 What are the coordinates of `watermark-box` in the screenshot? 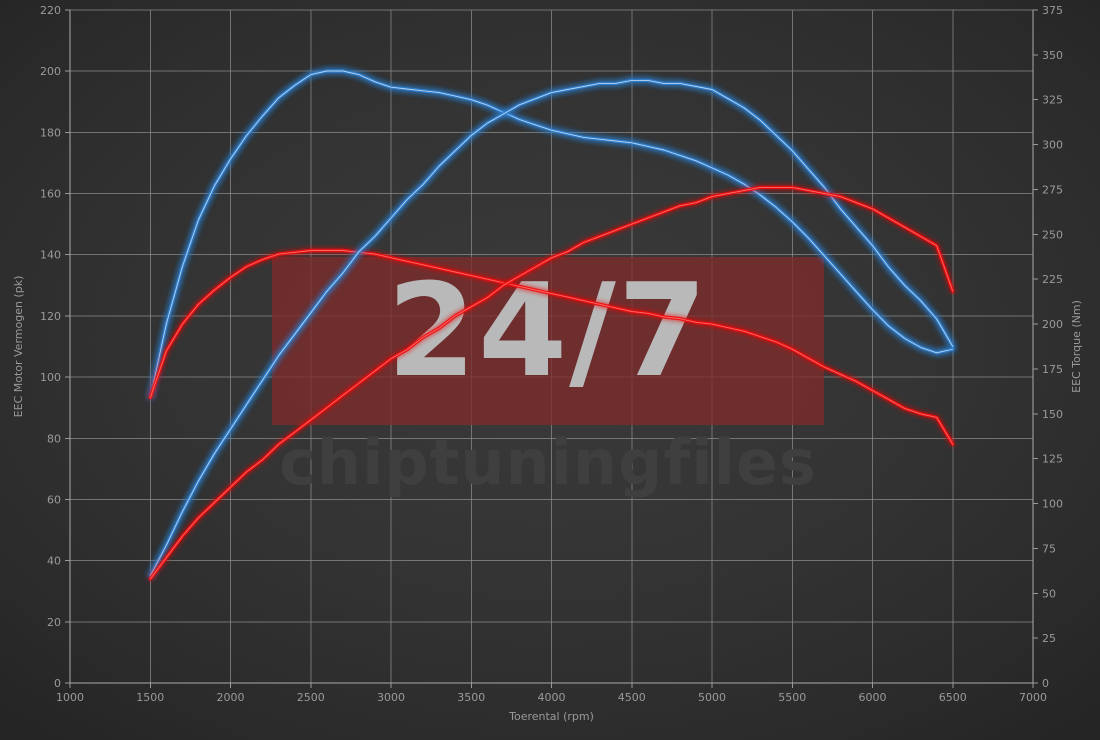 It's located at (548, 341).